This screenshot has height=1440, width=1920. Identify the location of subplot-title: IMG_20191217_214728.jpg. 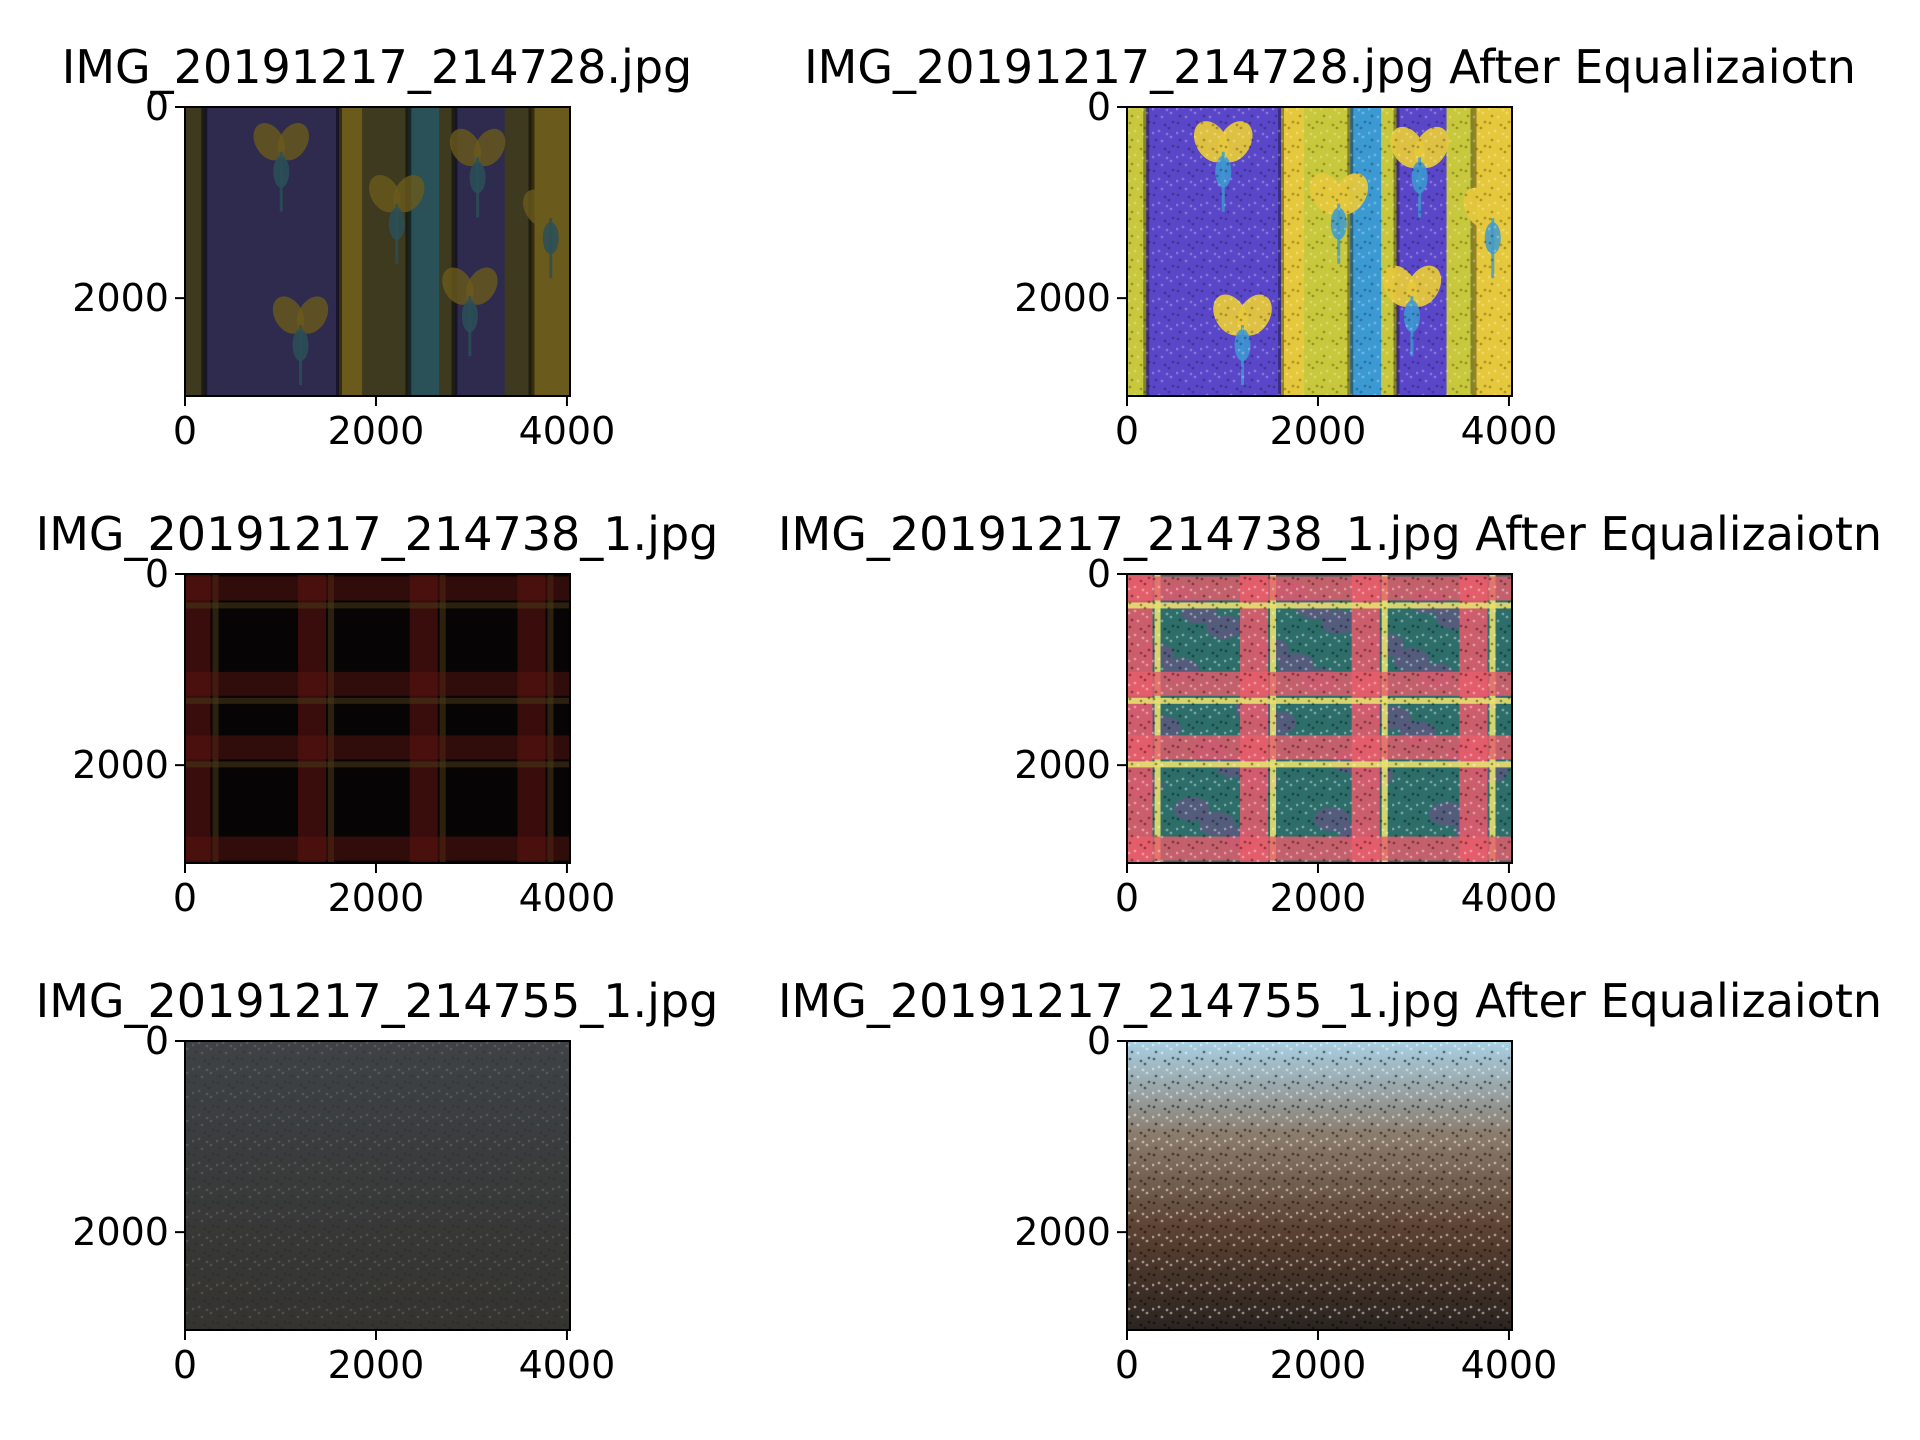
(377, 67).